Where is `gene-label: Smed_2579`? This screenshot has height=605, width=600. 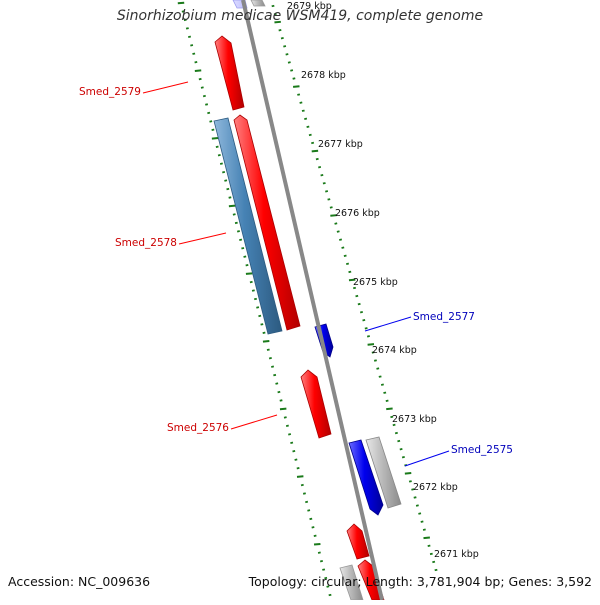
gene-label: Smed_2579 is located at coordinates (110, 92).